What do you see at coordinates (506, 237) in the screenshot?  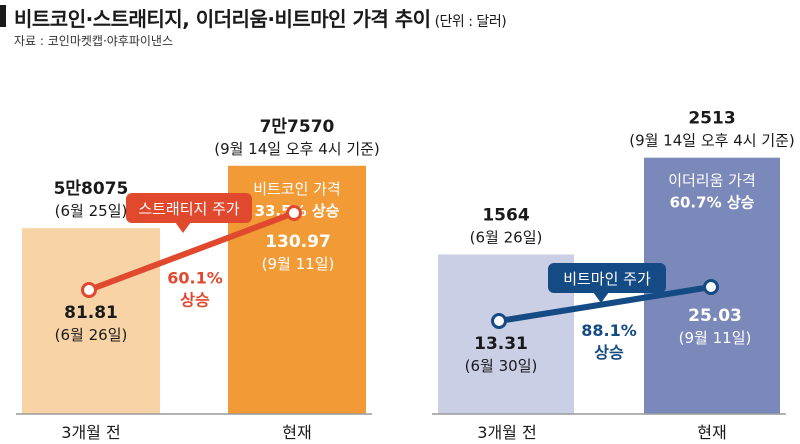 I see `bar-date-label: (6월 26일)` at bounding box center [506, 237].